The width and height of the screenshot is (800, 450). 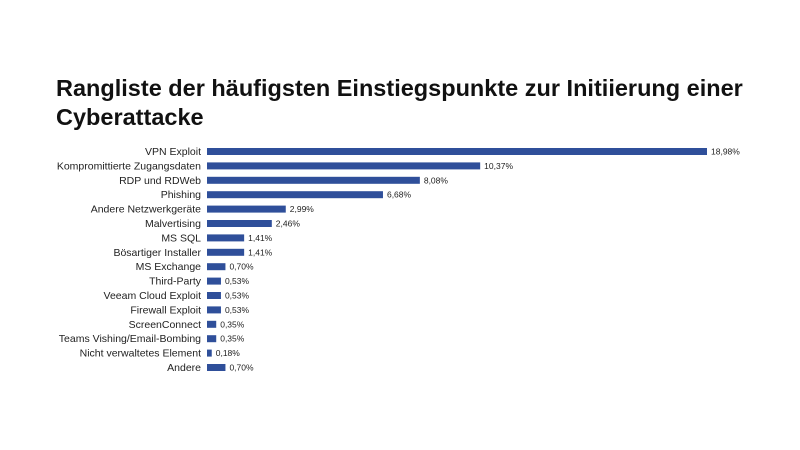 What do you see at coordinates (436, 180) in the screenshot?
I see `value-label: 8,08%` at bounding box center [436, 180].